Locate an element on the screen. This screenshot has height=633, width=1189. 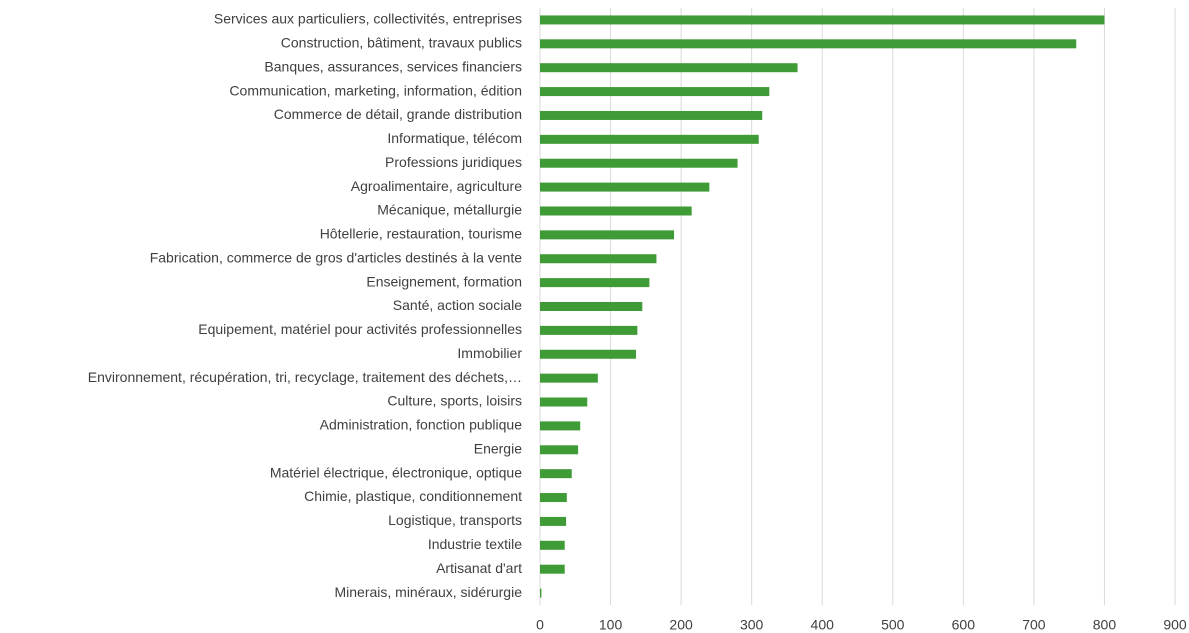
y-tick-label: Energie is located at coordinates (498, 448).